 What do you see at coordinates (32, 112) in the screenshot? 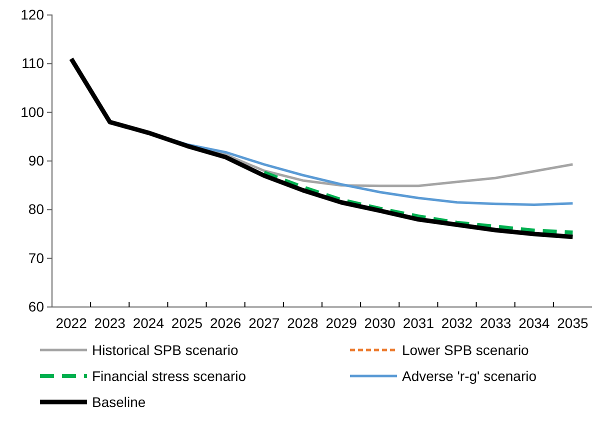
I see `y-tick-label: 100` at bounding box center [32, 112].